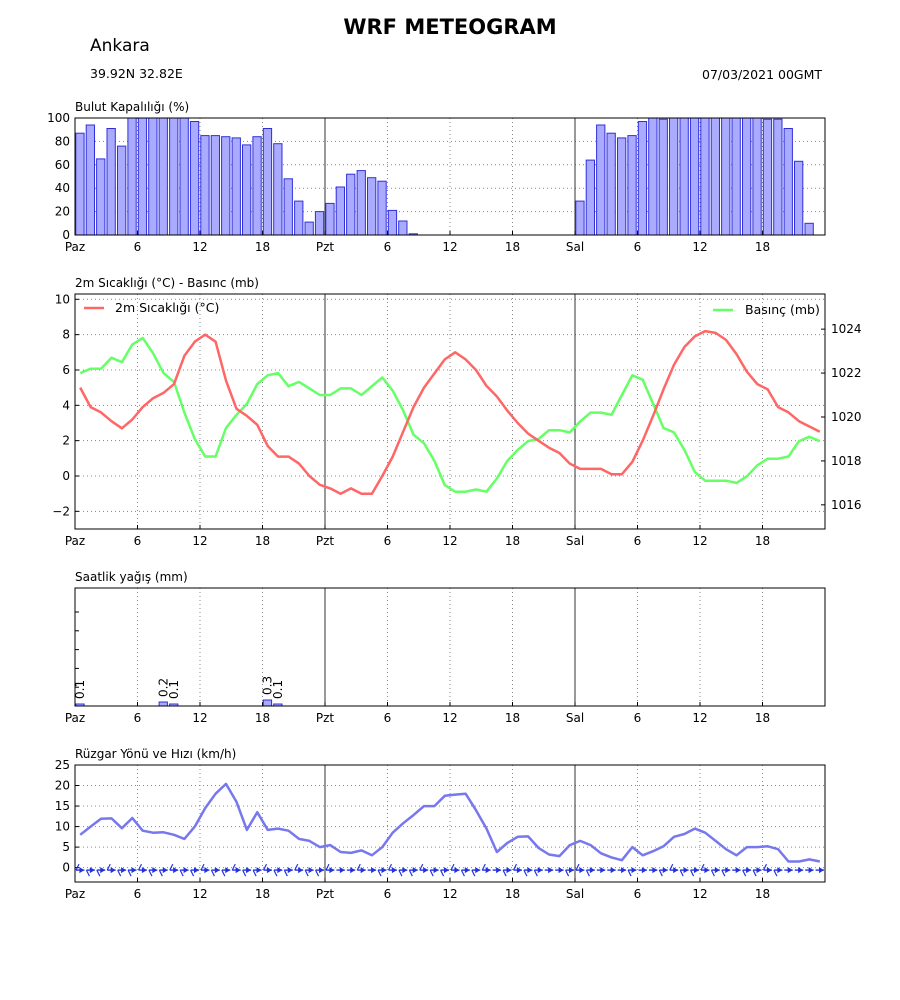 This screenshot has height=1000, width=900. Describe the element at coordinates (575, 247) in the screenshot. I see `cloud-x-tick-label: Sal` at that location.